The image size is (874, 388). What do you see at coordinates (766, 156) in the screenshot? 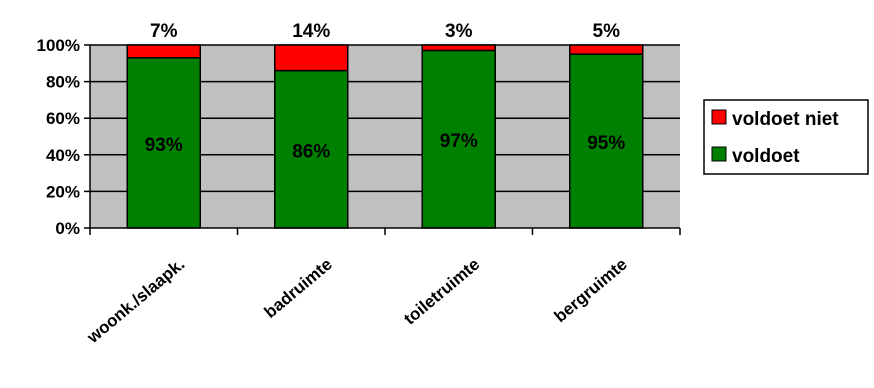
I see `legend-label-voldoet: voldoet` at bounding box center [766, 156].